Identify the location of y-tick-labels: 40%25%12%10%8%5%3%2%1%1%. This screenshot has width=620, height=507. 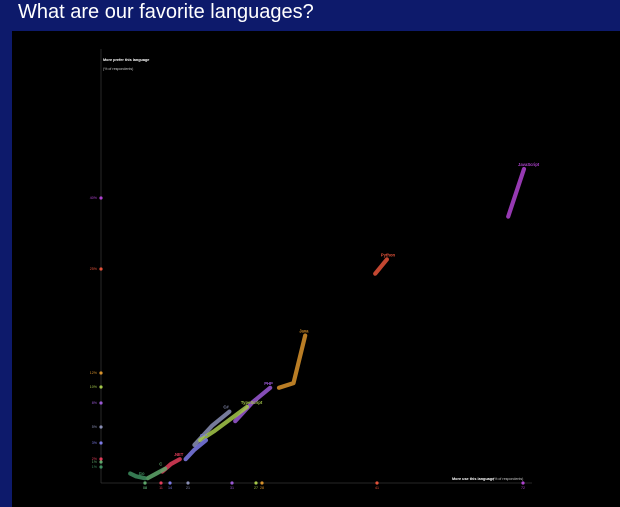
(96, 332).